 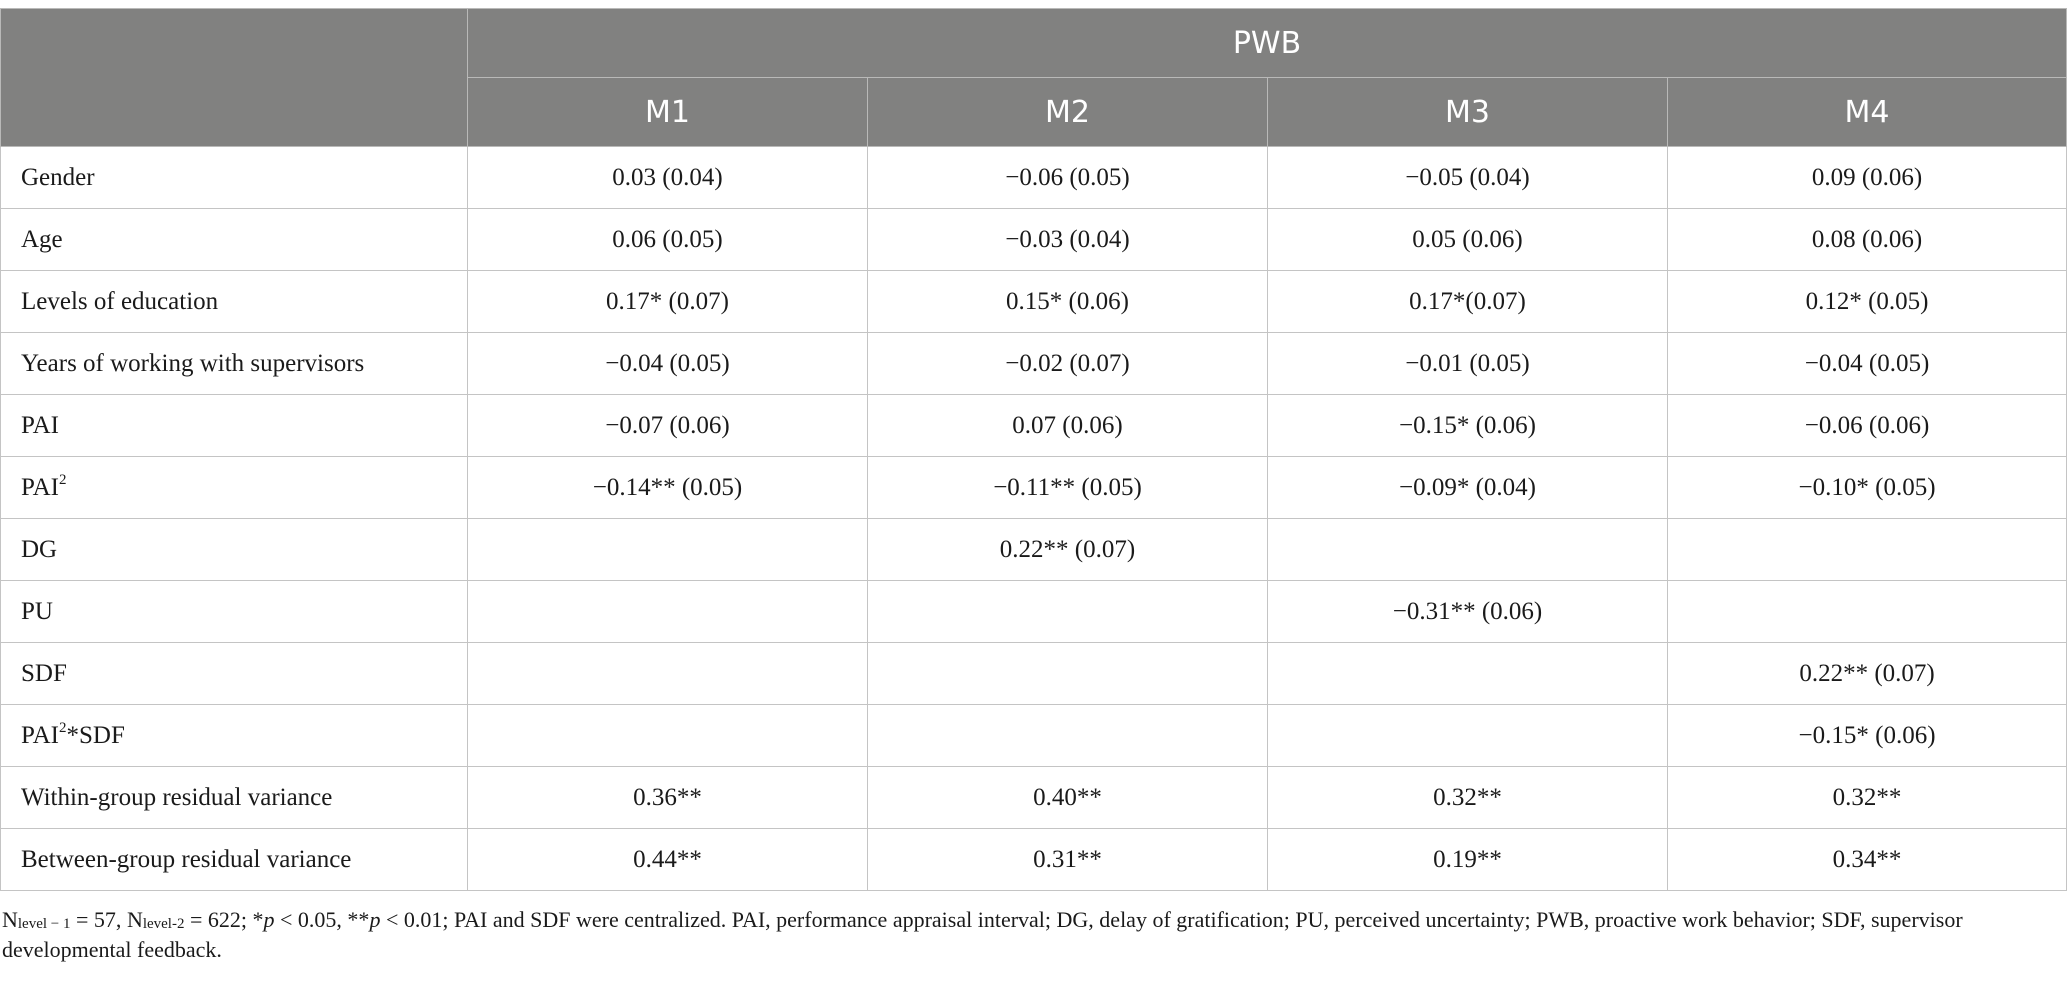 What do you see at coordinates (37, 611) in the screenshot?
I see `row-label-text: PU` at bounding box center [37, 611].